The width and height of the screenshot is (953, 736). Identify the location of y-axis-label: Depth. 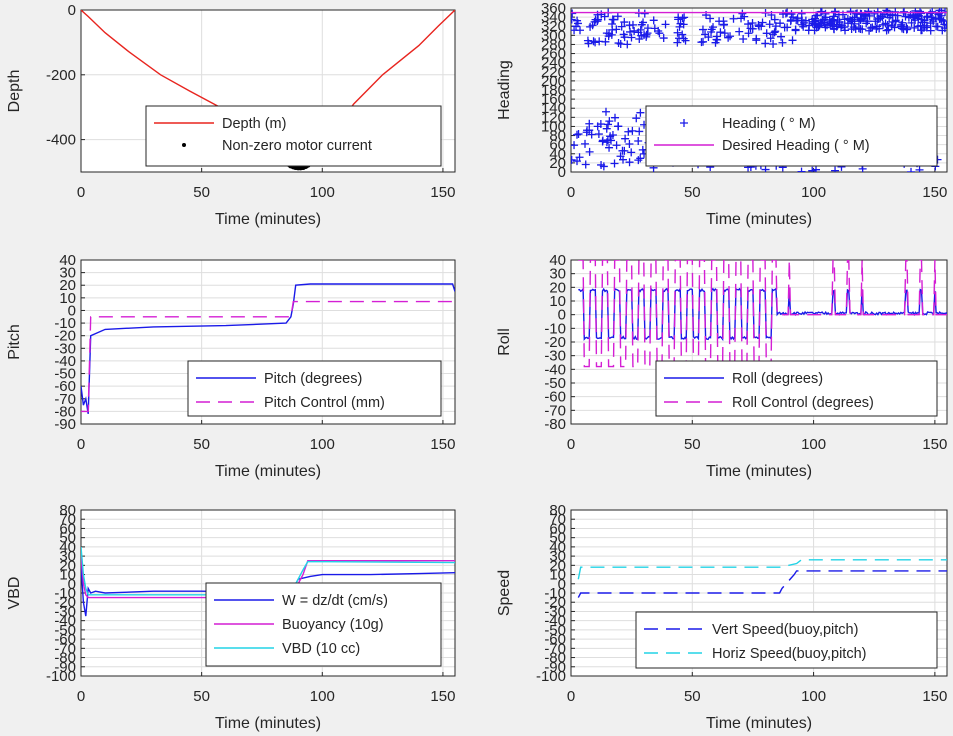
(14, 91).